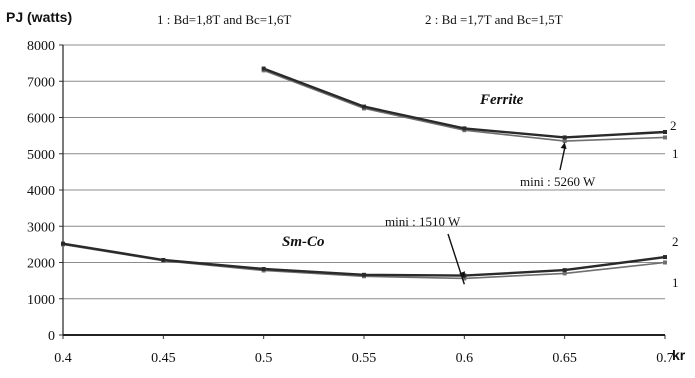 The image size is (695, 378). Describe the element at coordinates (494, 19) in the screenshot. I see `legend-entry-2: 2 : Bd =1,7T and Bc=1,5T` at that location.